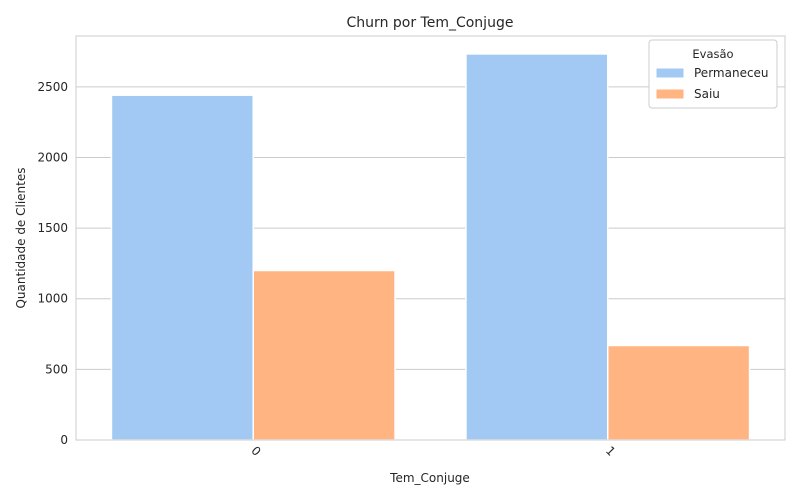 The height and width of the screenshot is (500, 800). I want to click on x-tick-label: 1, so click(610, 451).